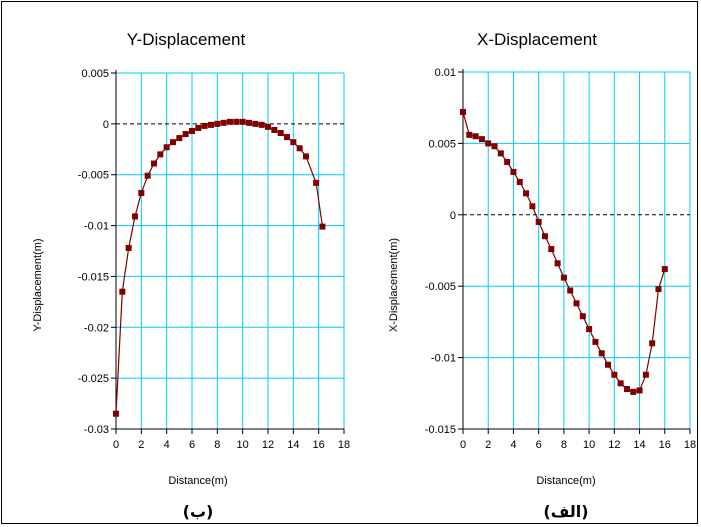  What do you see at coordinates (394, 285) in the screenshot?
I see `y-axis-label: X-Displacement(m)` at bounding box center [394, 285].